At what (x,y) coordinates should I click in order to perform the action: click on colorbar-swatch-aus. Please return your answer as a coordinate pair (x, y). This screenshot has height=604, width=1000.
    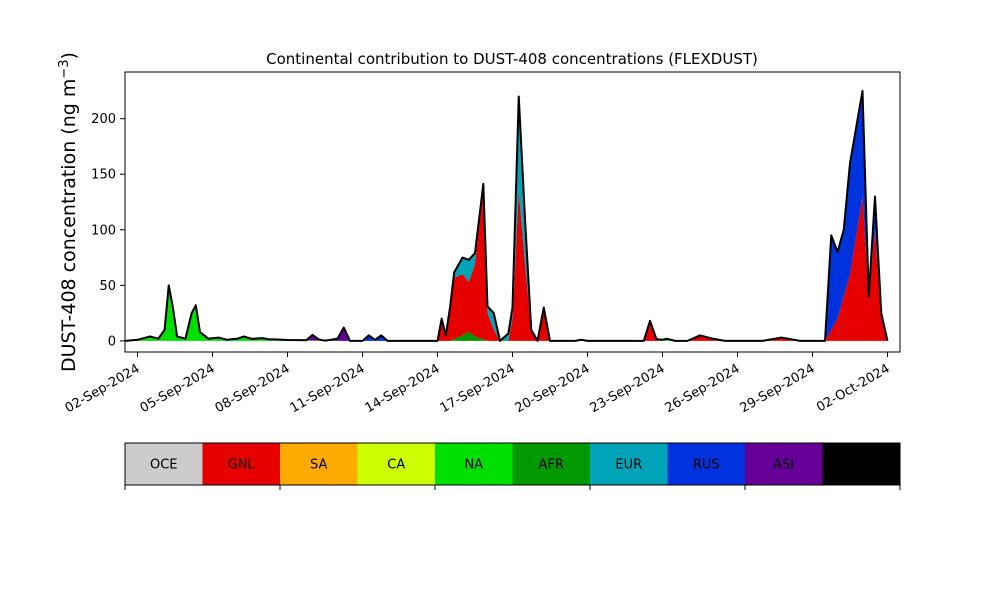
    Looking at the image, I should click on (861, 464).